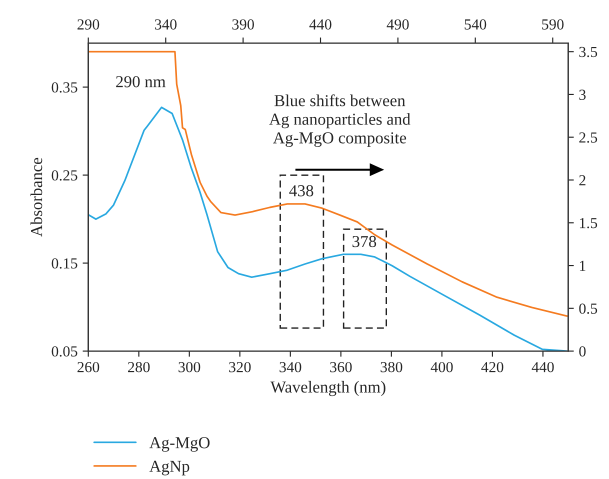  Describe the element at coordinates (36, 197) in the screenshot. I see `y-axis-title: Absorbance` at that location.